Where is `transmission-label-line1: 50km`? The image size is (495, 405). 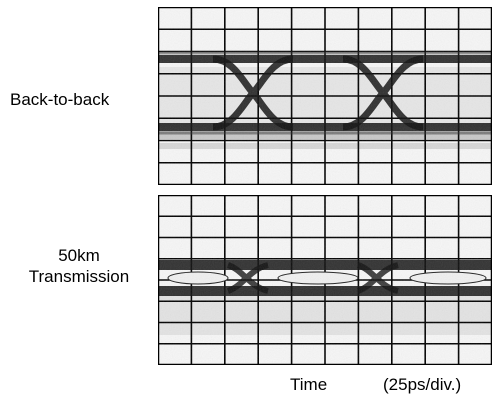 transmission-label-line1: 50km is located at coordinates (79, 255).